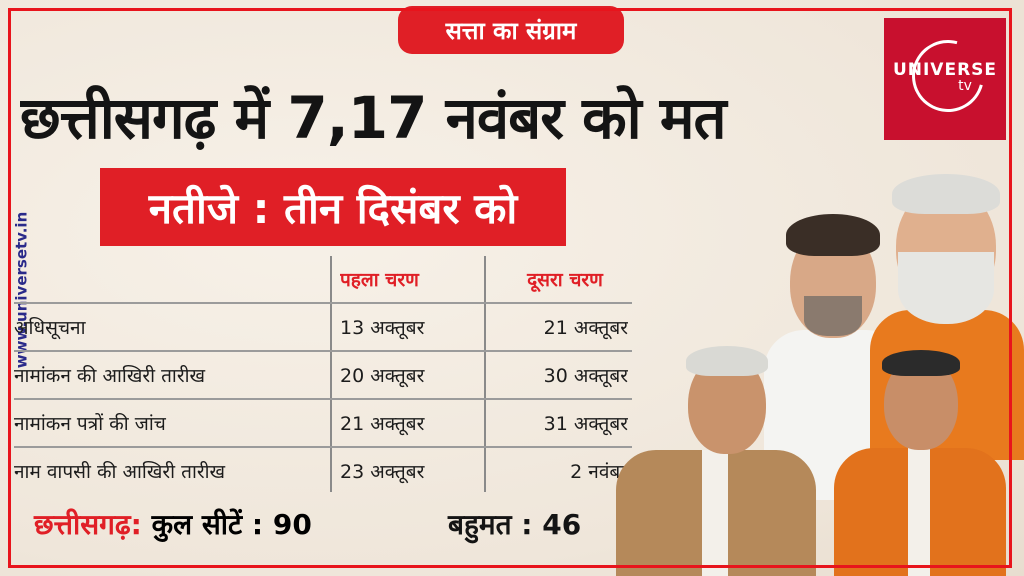 This screenshot has width=1024, height=576. I want to click on row-phase-2: 30 अक्तूबर, so click(585, 376).